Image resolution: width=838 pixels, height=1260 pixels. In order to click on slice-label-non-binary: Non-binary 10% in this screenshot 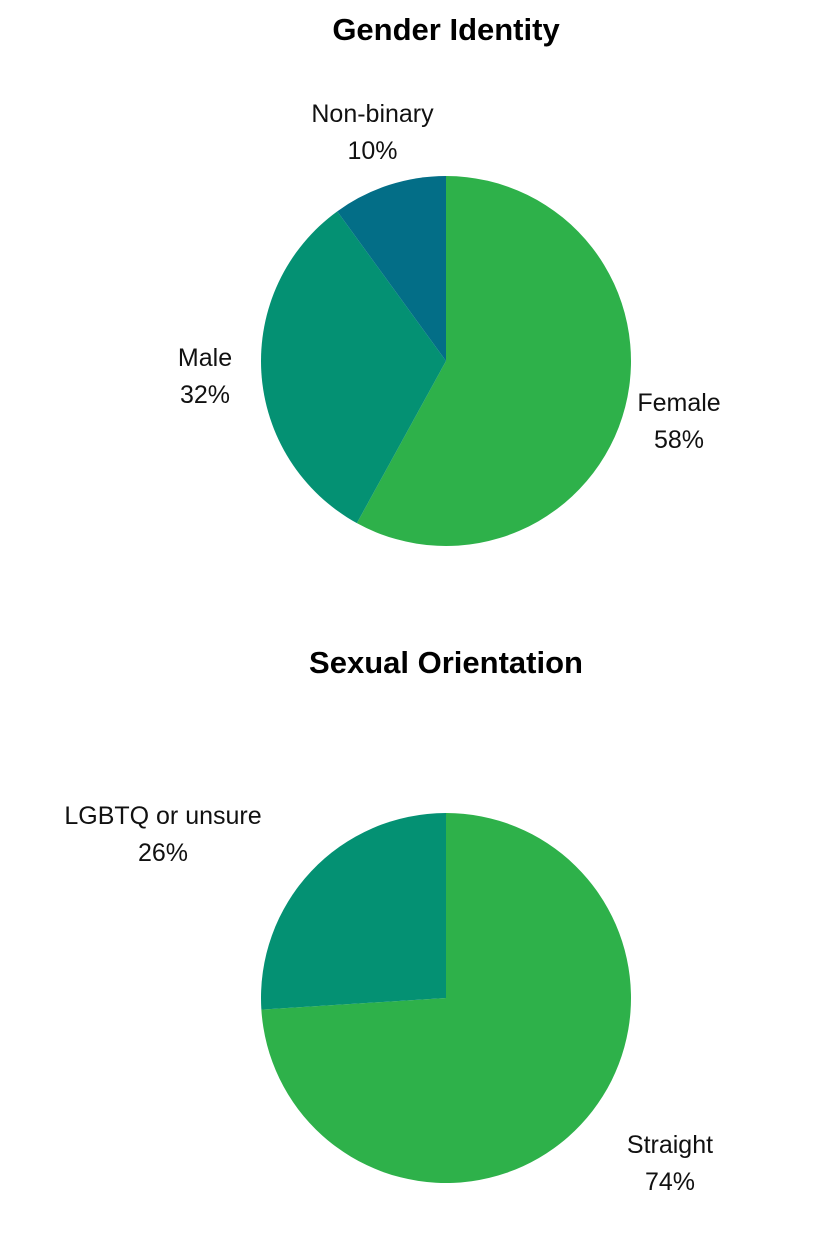, I will do `click(372, 133)`.